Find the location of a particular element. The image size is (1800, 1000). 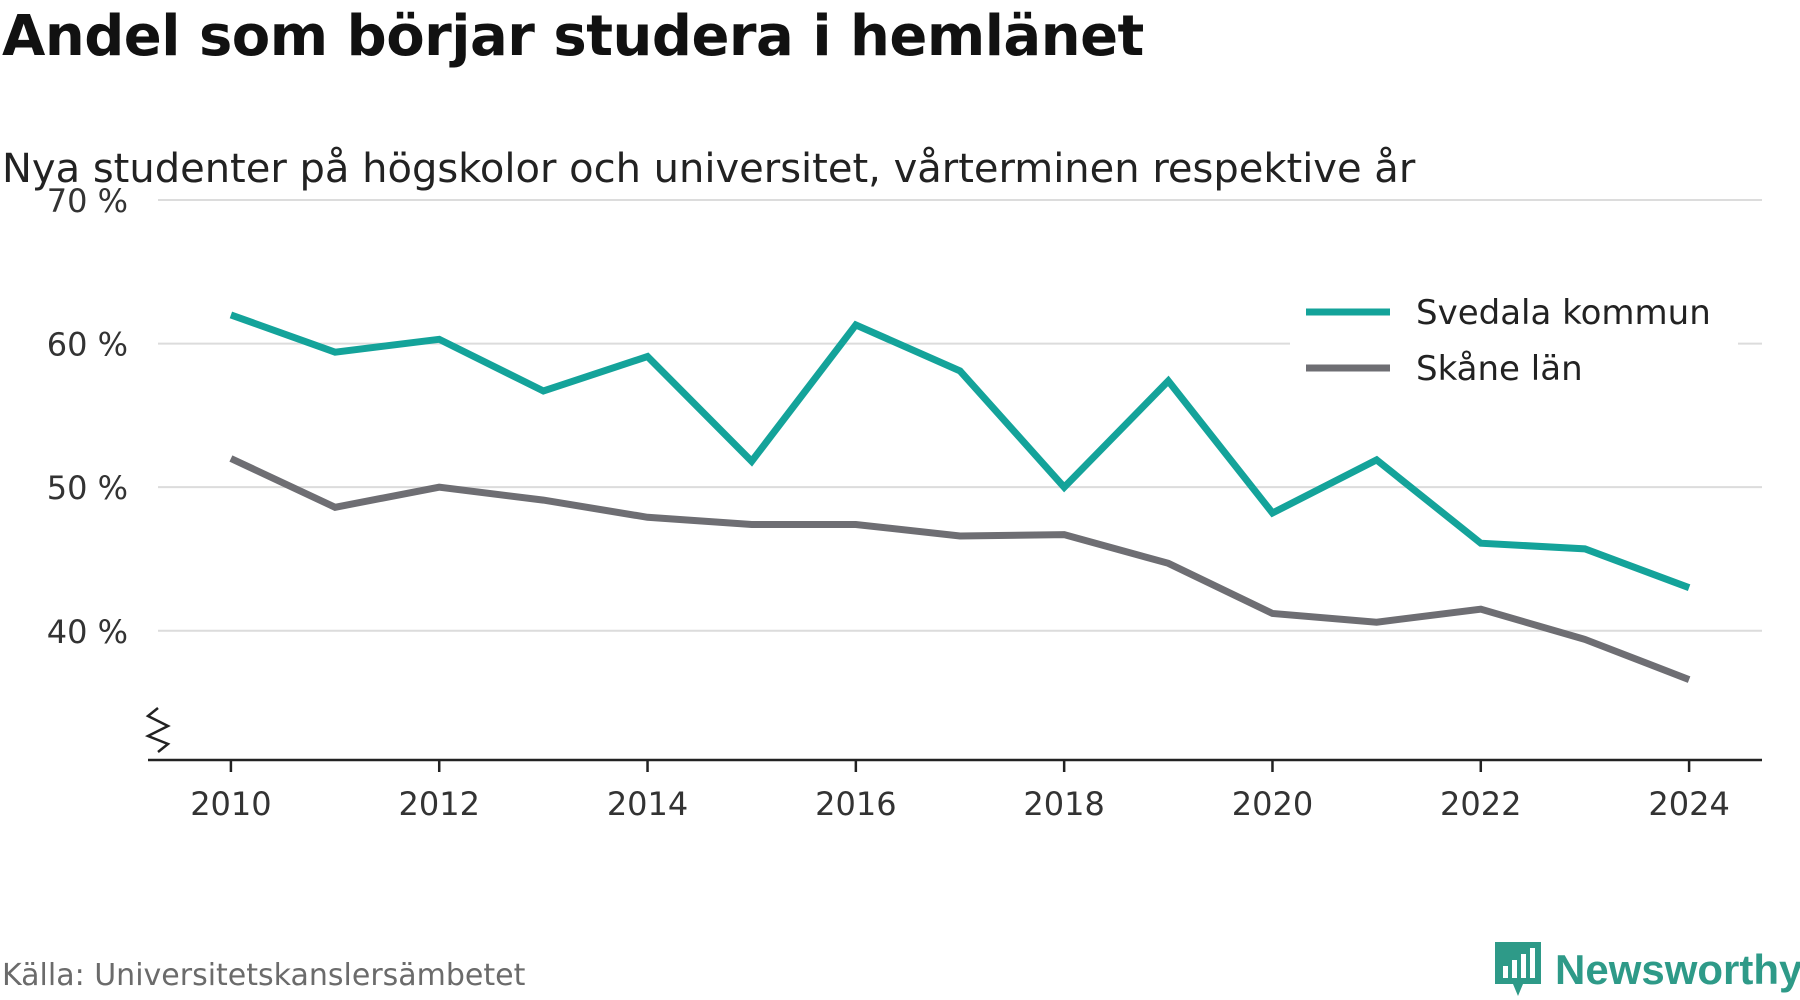

legend-label-2: Skåne län is located at coordinates (1499, 369).